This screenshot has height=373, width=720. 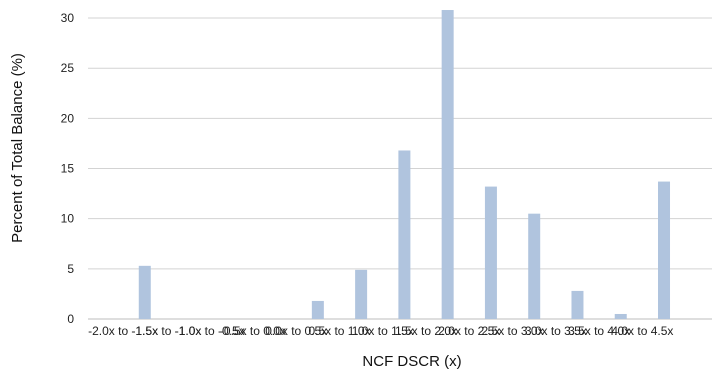 I want to click on x-tick-label: 0.0x to 0.5x, so click(x=296, y=331).